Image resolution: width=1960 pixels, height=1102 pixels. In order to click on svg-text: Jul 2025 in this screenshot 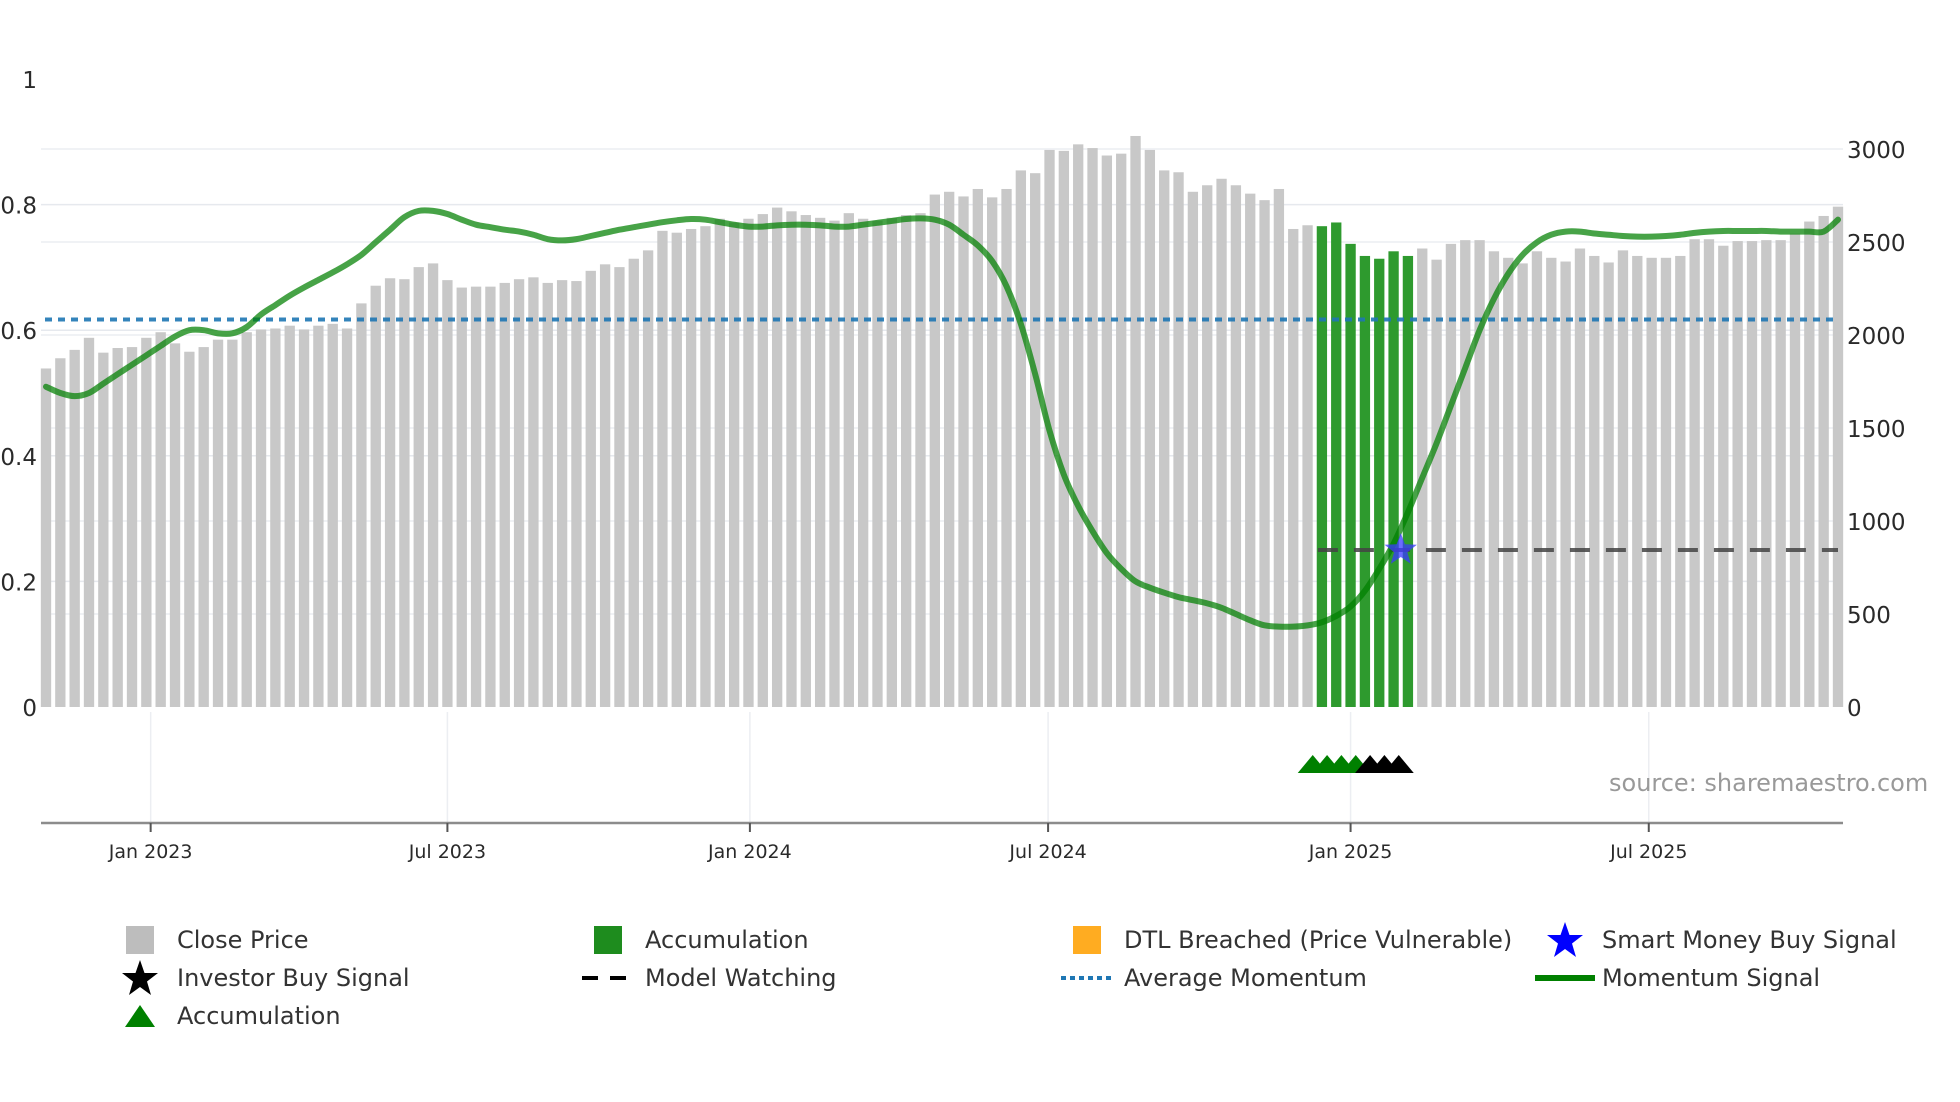, I will do `click(1648, 852)`.